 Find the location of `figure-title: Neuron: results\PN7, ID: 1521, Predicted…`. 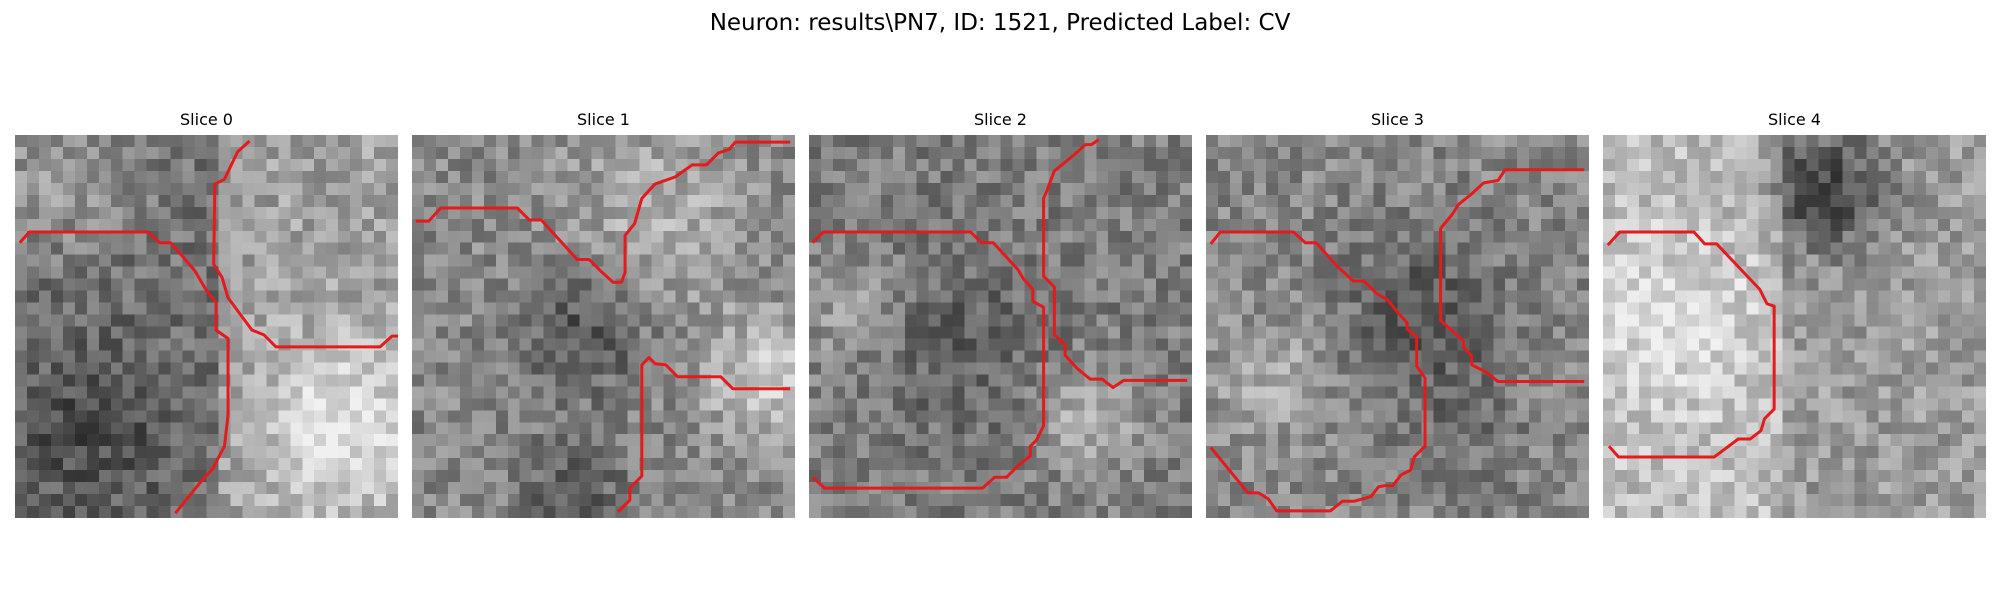

figure-title: Neuron: results\PN7, ID: 1521, Predicted… is located at coordinates (1000, 23).